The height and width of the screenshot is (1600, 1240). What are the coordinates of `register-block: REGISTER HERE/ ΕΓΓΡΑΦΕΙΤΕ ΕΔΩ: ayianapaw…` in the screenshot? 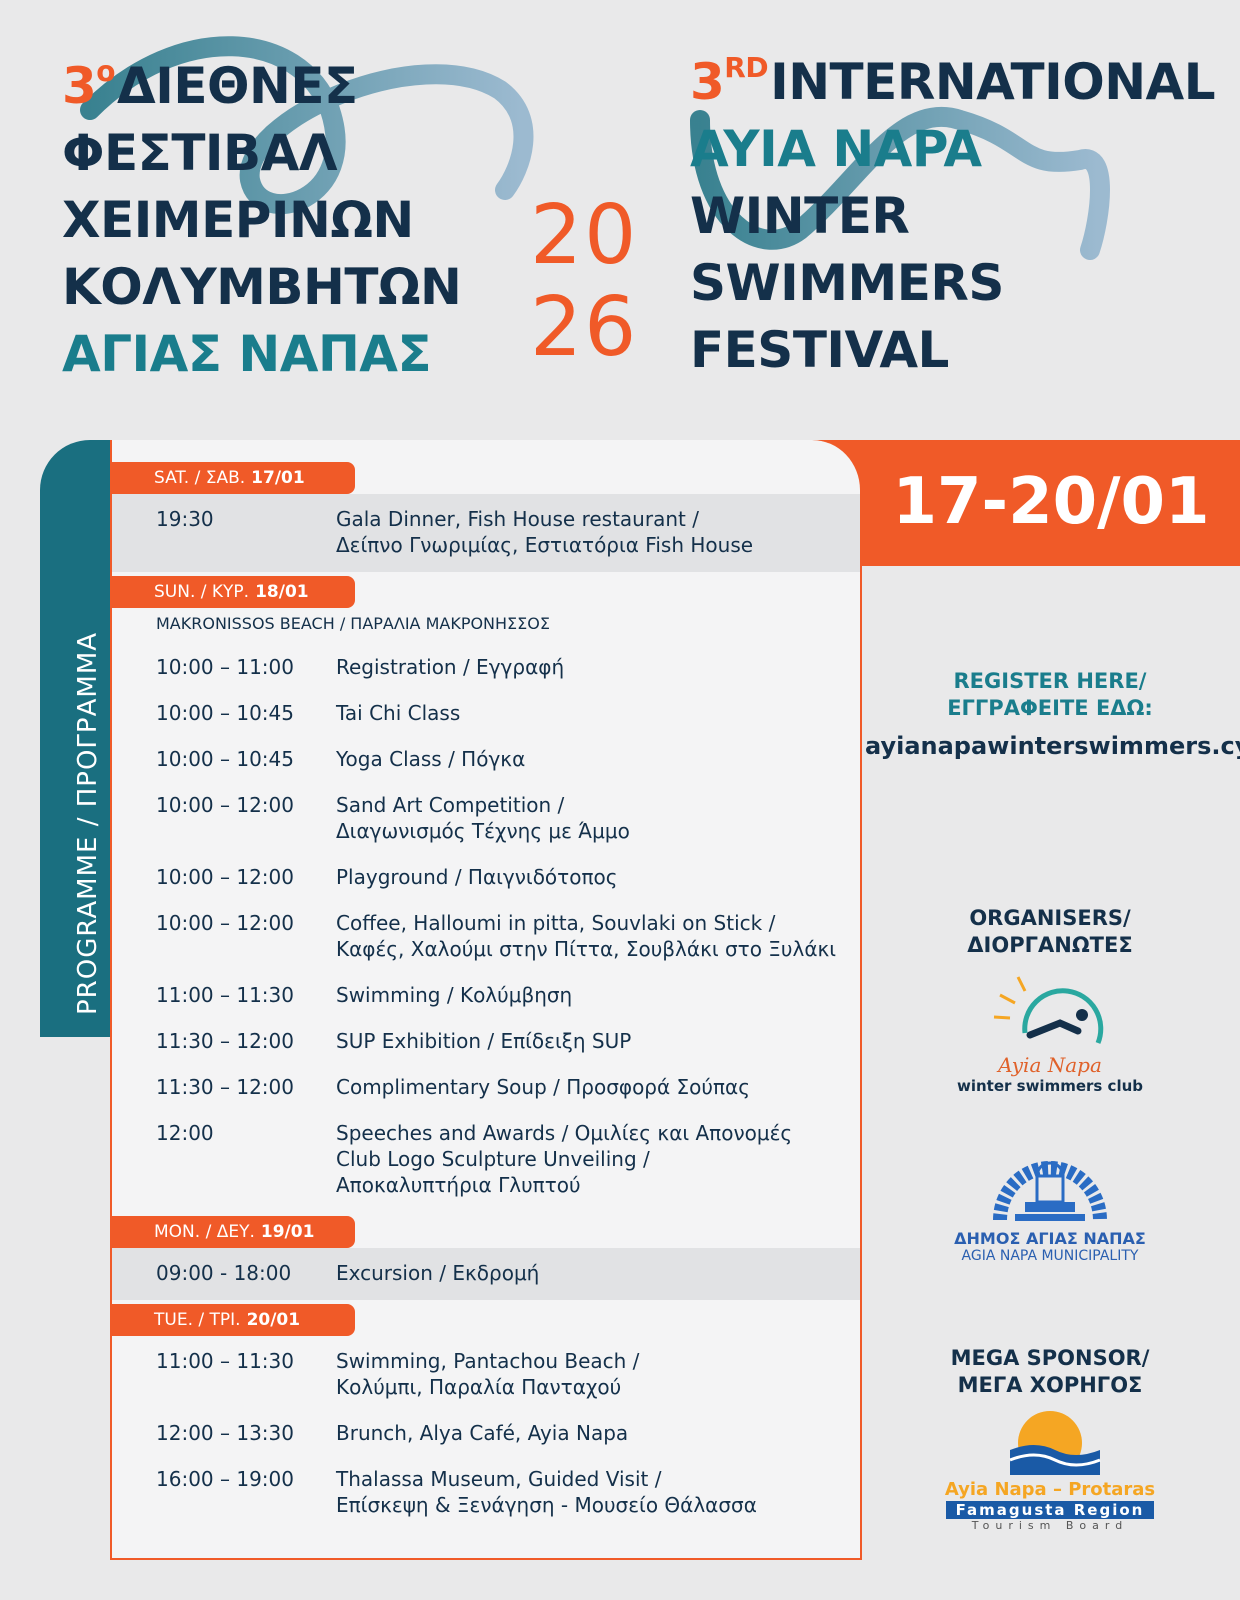 It's located at (1052, 714).